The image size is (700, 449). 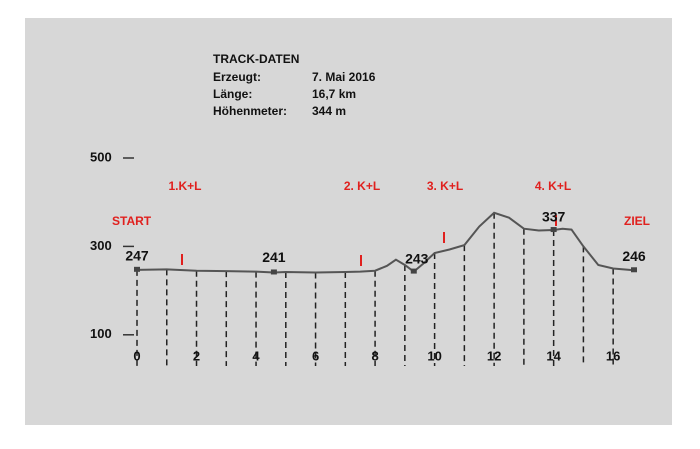 I want to click on point-label: 246, so click(x=634, y=256).